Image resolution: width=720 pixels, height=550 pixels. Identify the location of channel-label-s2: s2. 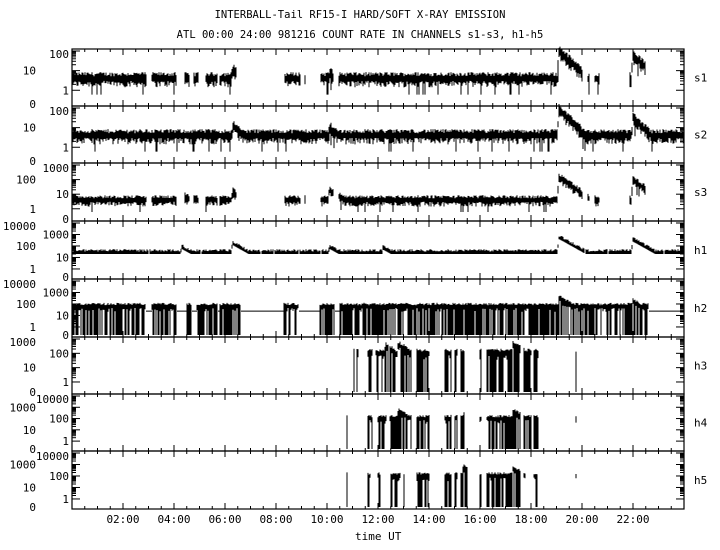
(700, 135).